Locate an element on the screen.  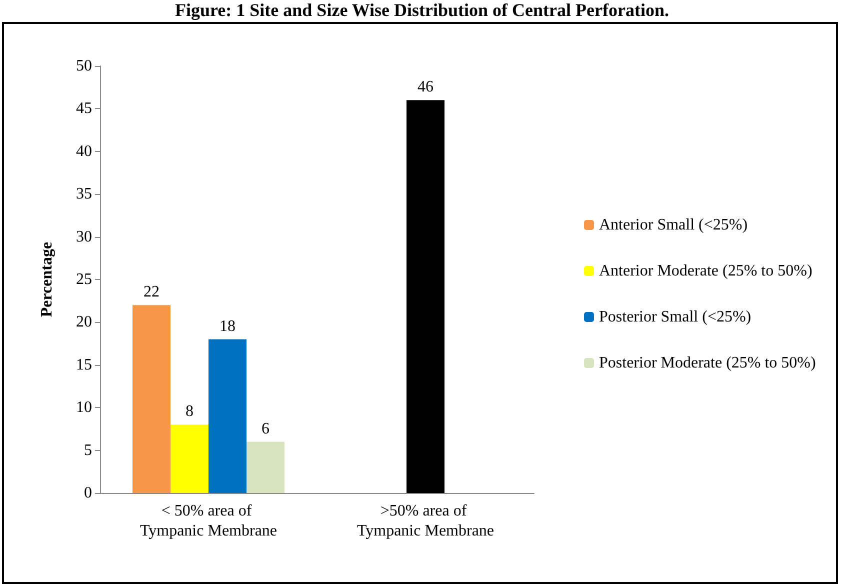
data-label: 18 is located at coordinates (228, 326).